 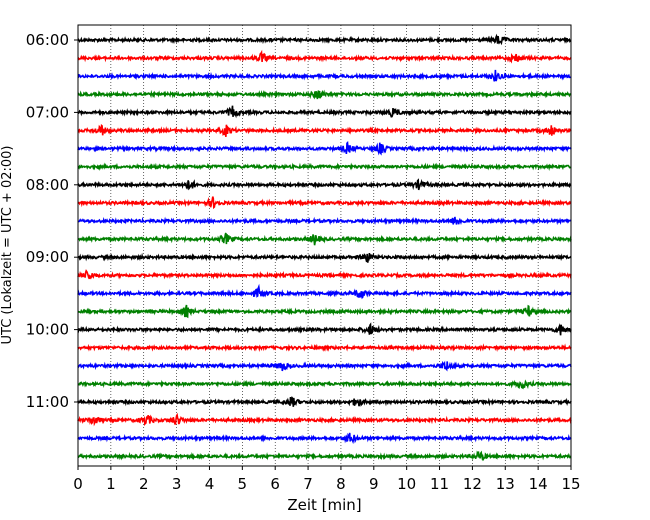 What do you see at coordinates (243, 484) in the screenshot?
I see `x-tick-label: 5` at bounding box center [243, 484].